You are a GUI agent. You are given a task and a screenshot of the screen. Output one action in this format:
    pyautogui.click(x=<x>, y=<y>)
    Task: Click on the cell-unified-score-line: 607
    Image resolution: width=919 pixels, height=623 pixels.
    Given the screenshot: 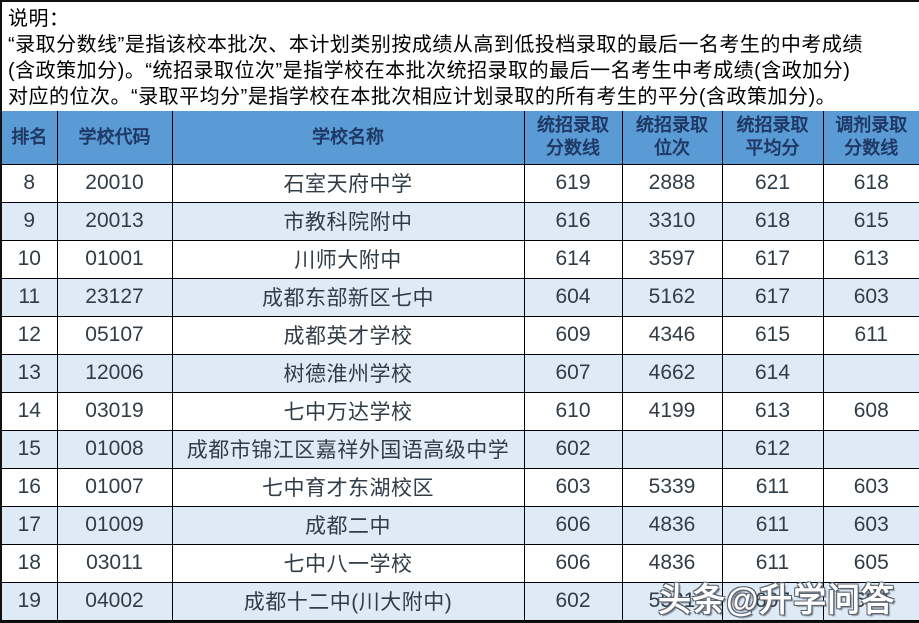 What is the action you would take?
    pyautogui.click(x=573, y=373)
    